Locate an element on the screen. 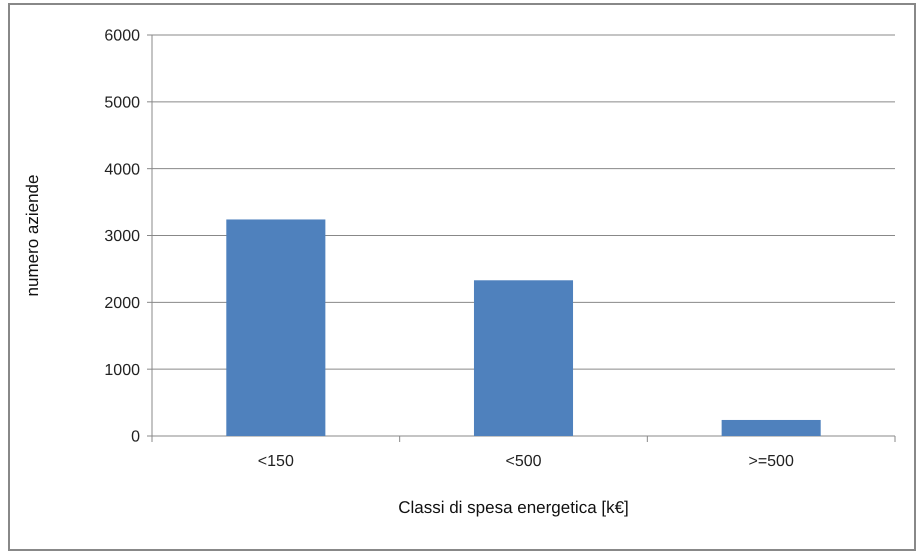 The image size is (917, 552). y-axis-title: numero aziende is located at coordinates (32, 235).